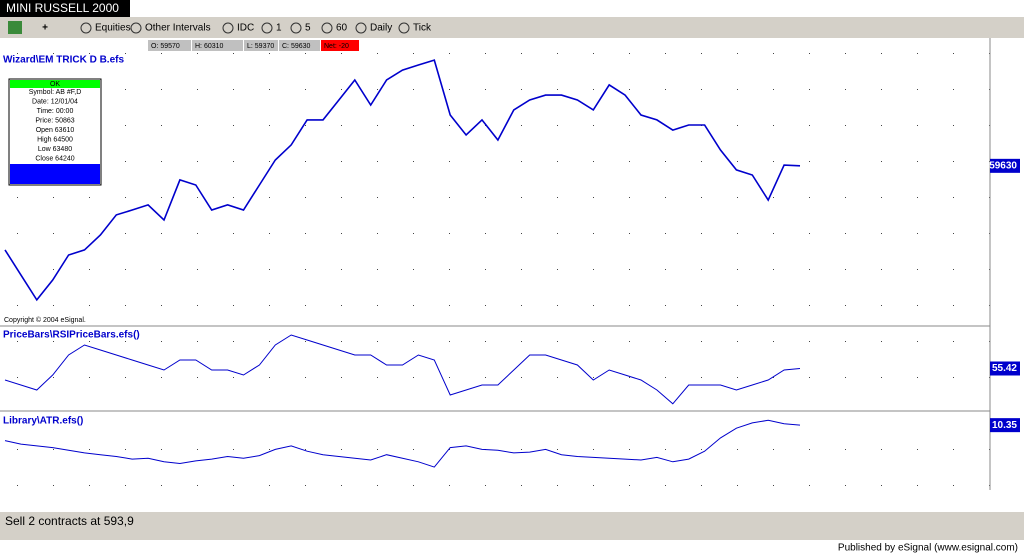 The width and height of the screenshot is (1024, 556). I want to click on message-bar, so click(512, 526).